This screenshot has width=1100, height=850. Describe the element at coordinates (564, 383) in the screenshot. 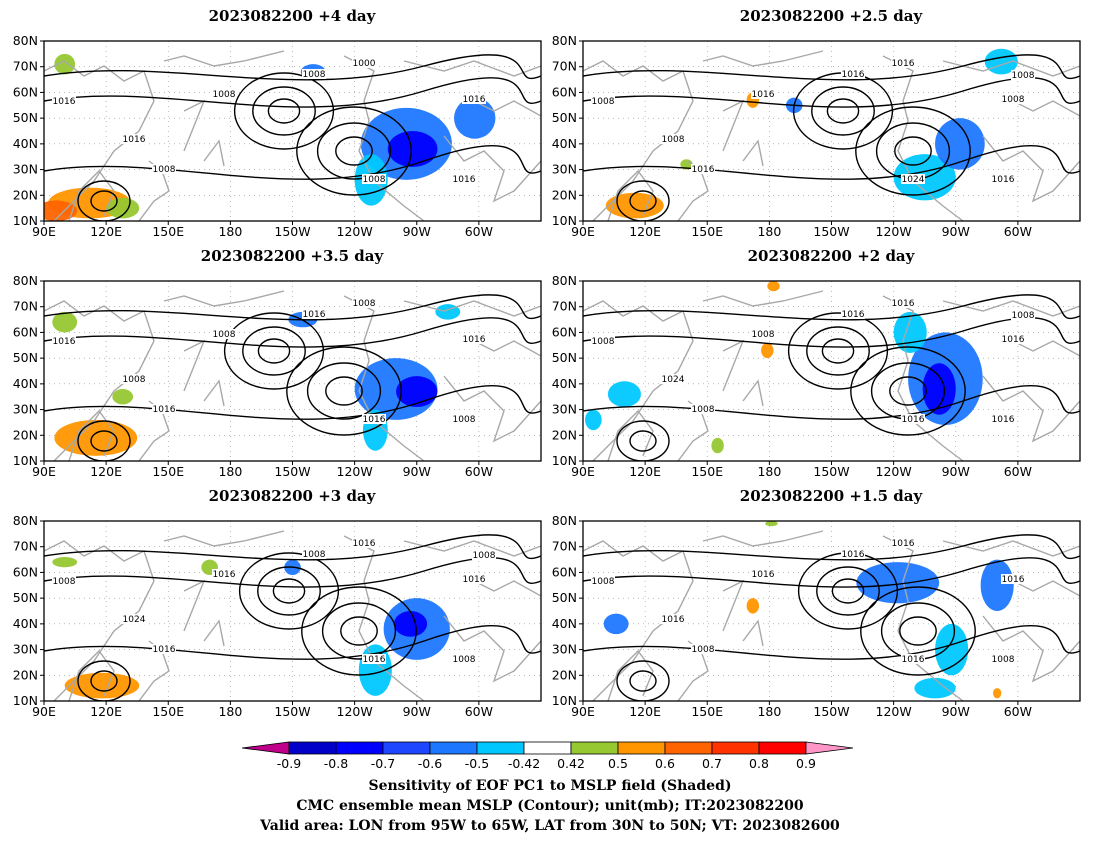

I see `lat-tick-label: 40N` at that location.